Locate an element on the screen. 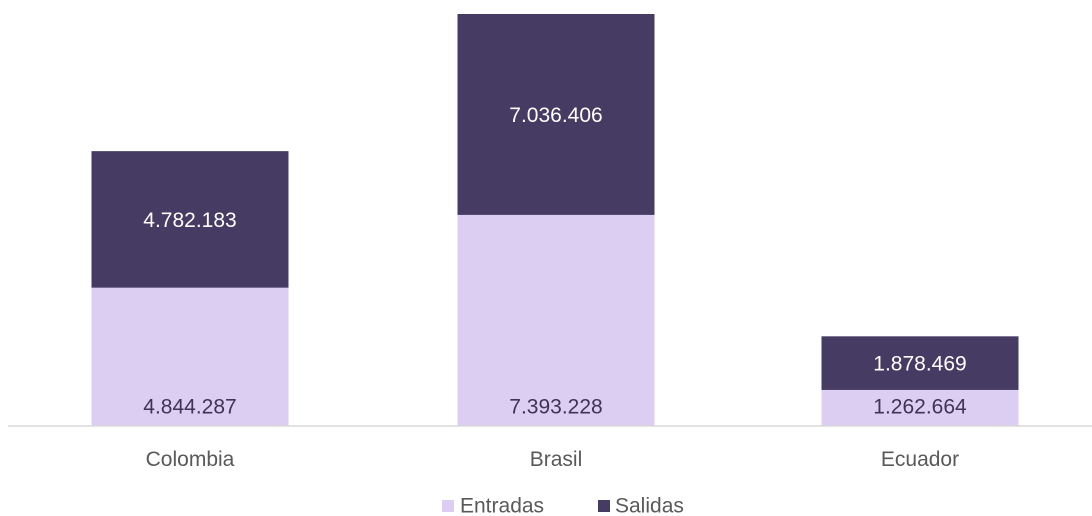 The height and width of the screenshot is (516, 1092). data-label: 1.262.664 is located at coordinates (920, 407).